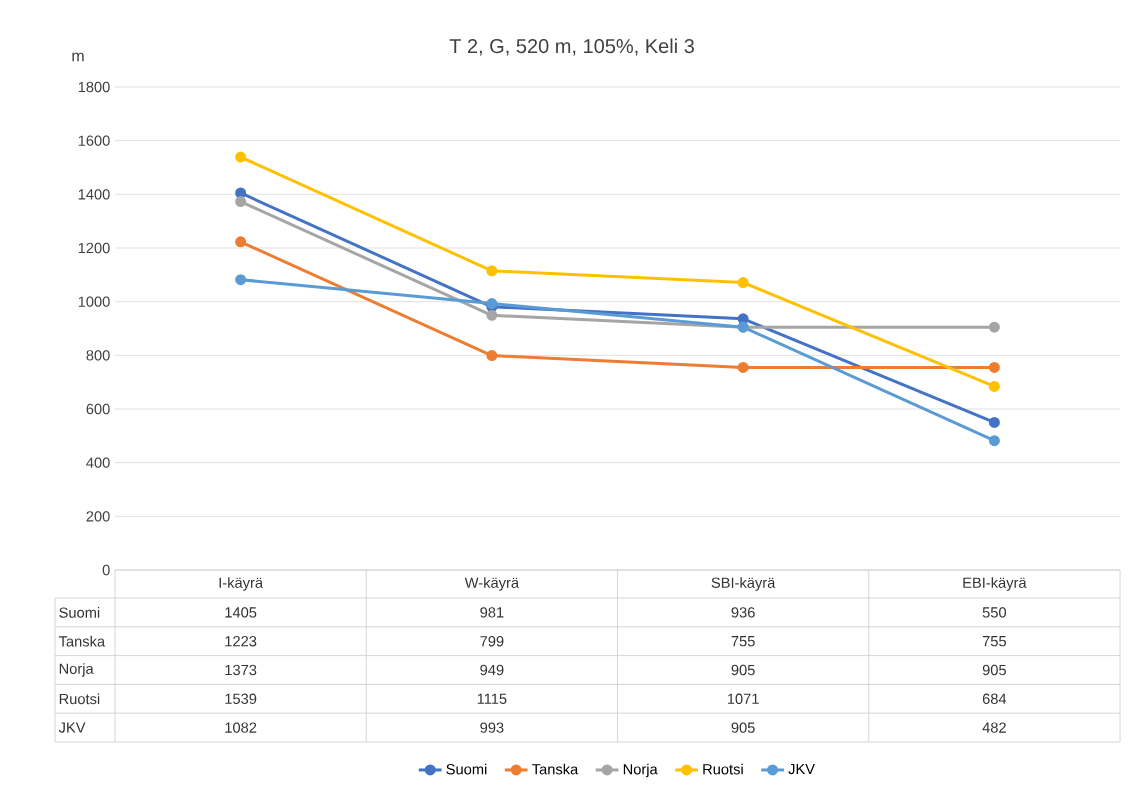 The width and height of the screenshot is (1130, 790). Describe the element at coordinates (79, 612) in the screenshot. I see `text: Suomi` at that location.